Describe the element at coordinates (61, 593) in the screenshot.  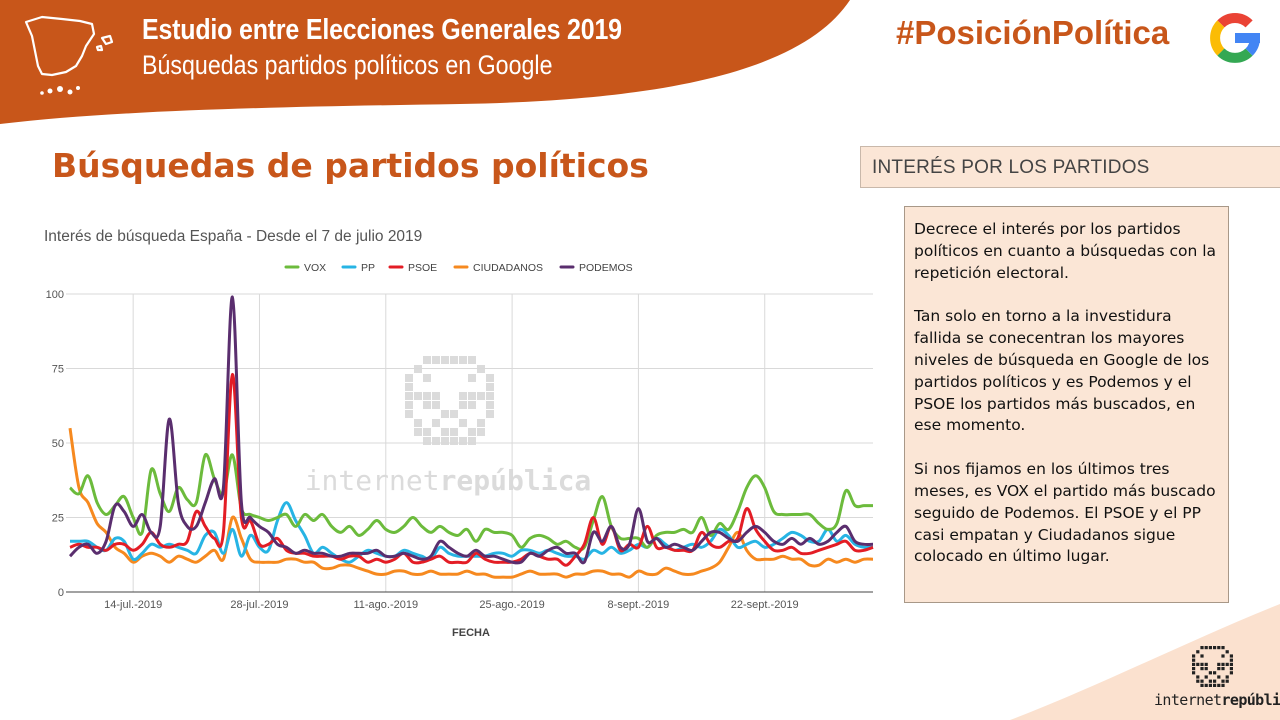
I see `y-tick-label: 0` at that location.